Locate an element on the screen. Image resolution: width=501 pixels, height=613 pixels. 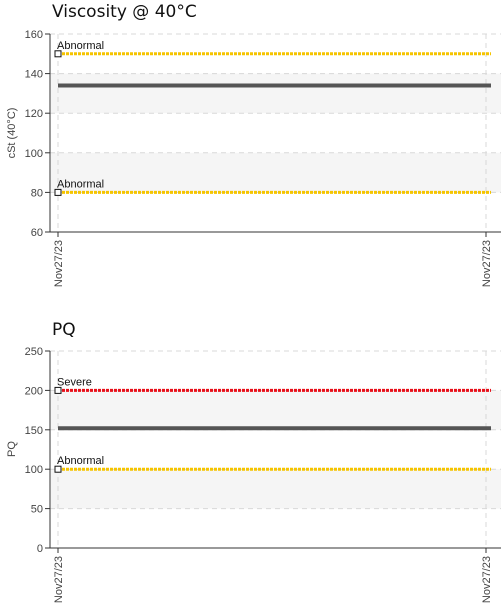
y-tick-label: 250 is located at coordinates (34, 352).